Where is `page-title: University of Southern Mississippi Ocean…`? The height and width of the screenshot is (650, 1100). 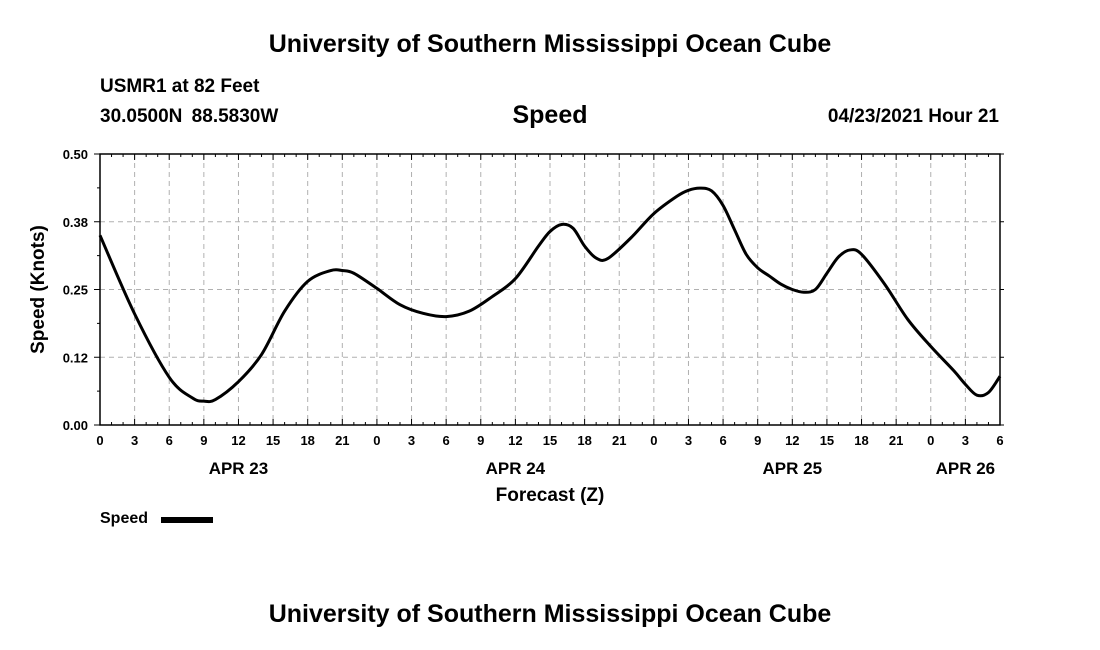
page-title: University of Southern Mississippi Ocean… is located at coordinates (550, 44).